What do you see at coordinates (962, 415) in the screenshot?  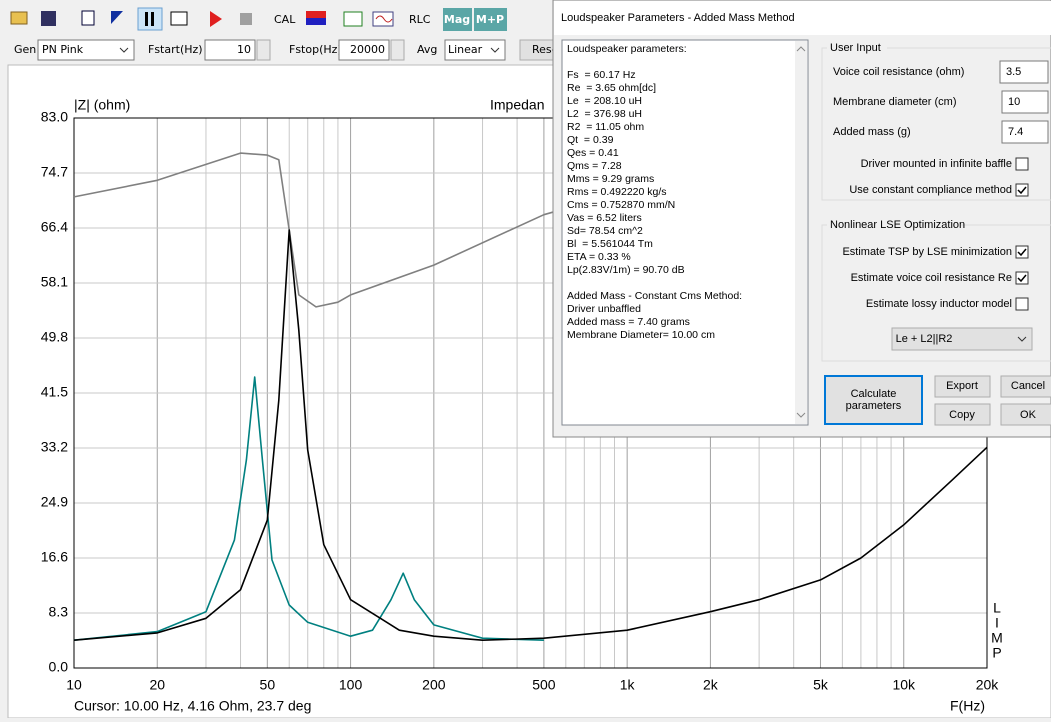 I see `copy-label: Copy` at bounding box center [962, 415].